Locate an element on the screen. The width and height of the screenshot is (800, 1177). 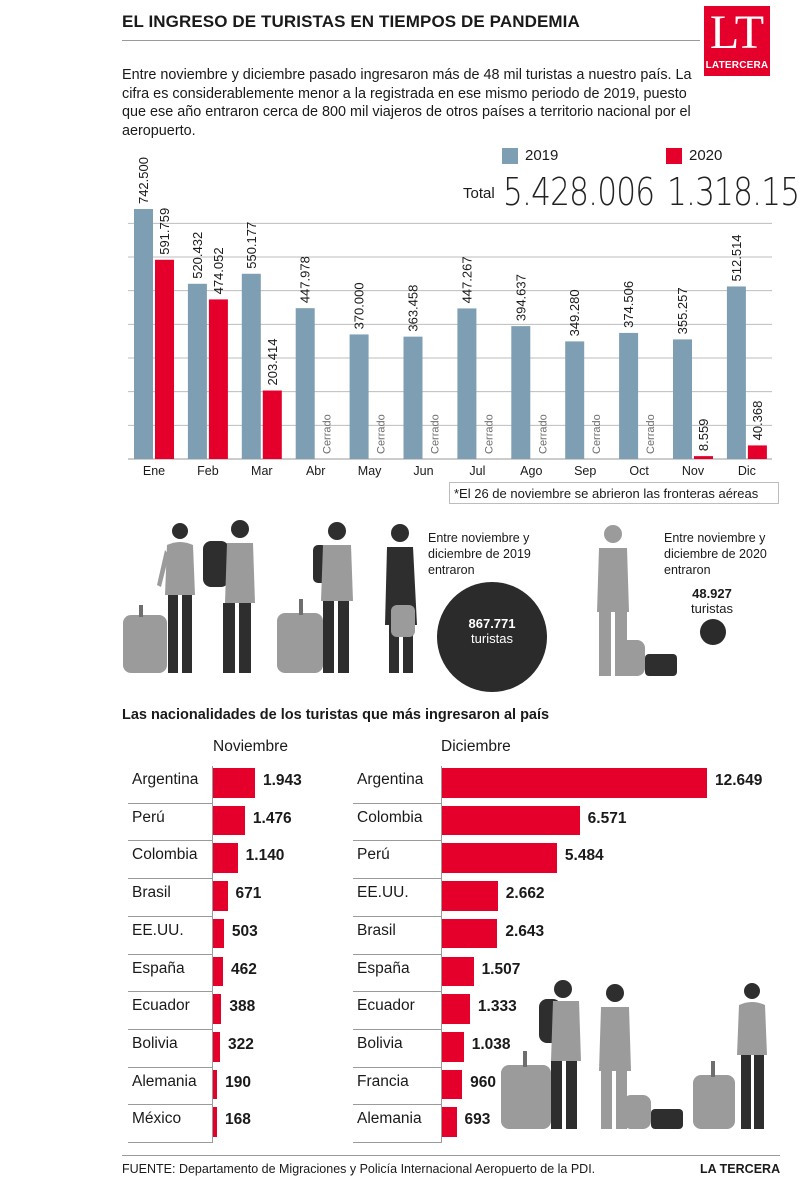
month-label-mar: Mar is located at coordinates (262, 471).